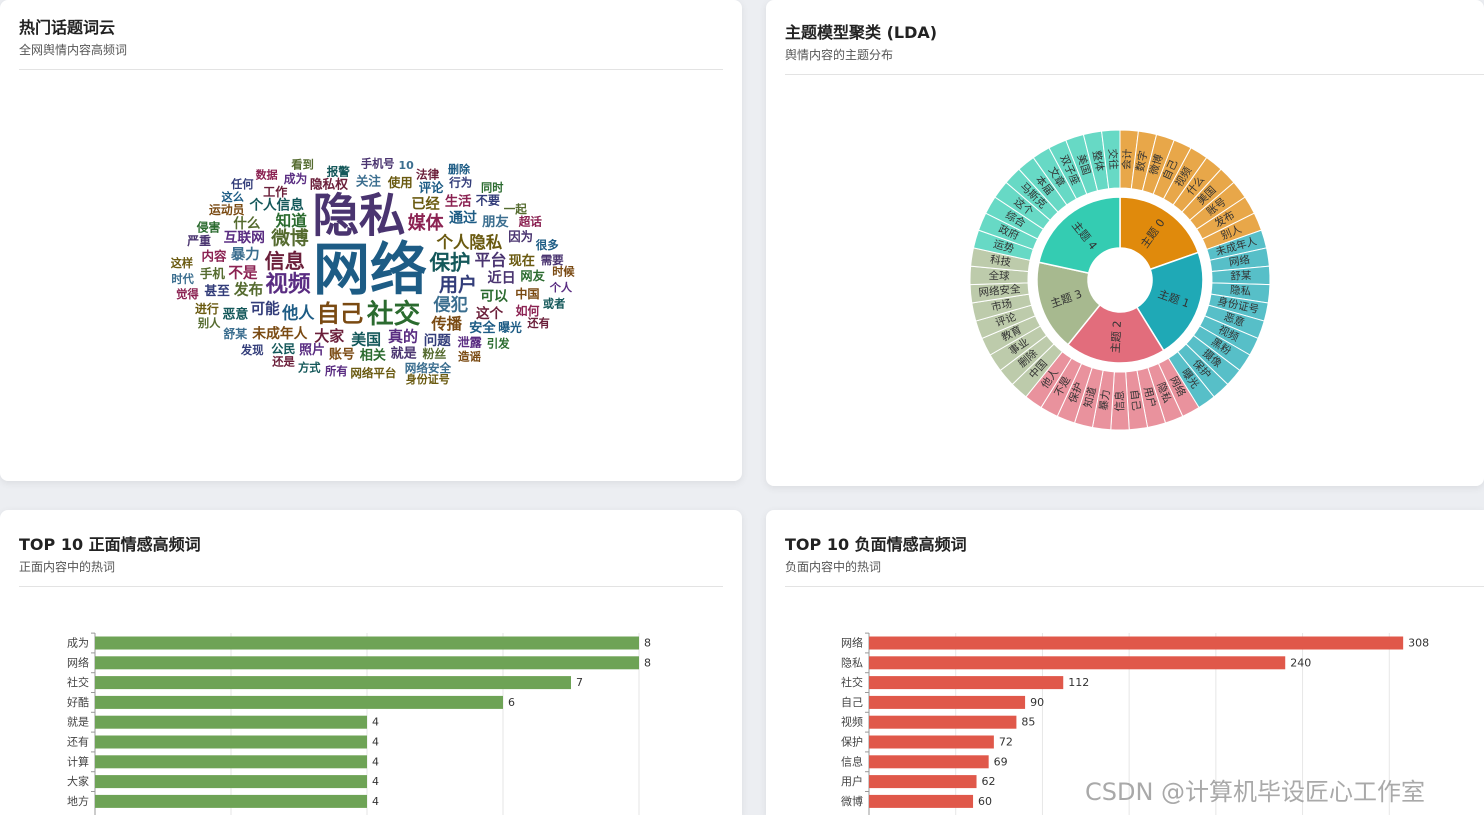 This screenshot has width=1484, height=815. Describe the element at coordinates (404, 353) in the screenshot. I see `word: 就是` at that location.